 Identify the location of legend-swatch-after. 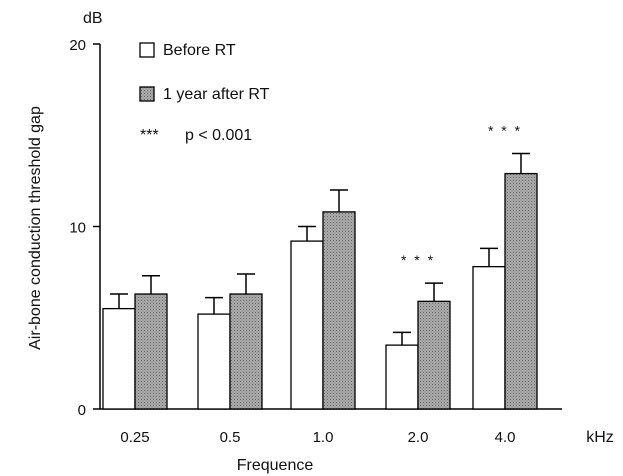
(147, 94).